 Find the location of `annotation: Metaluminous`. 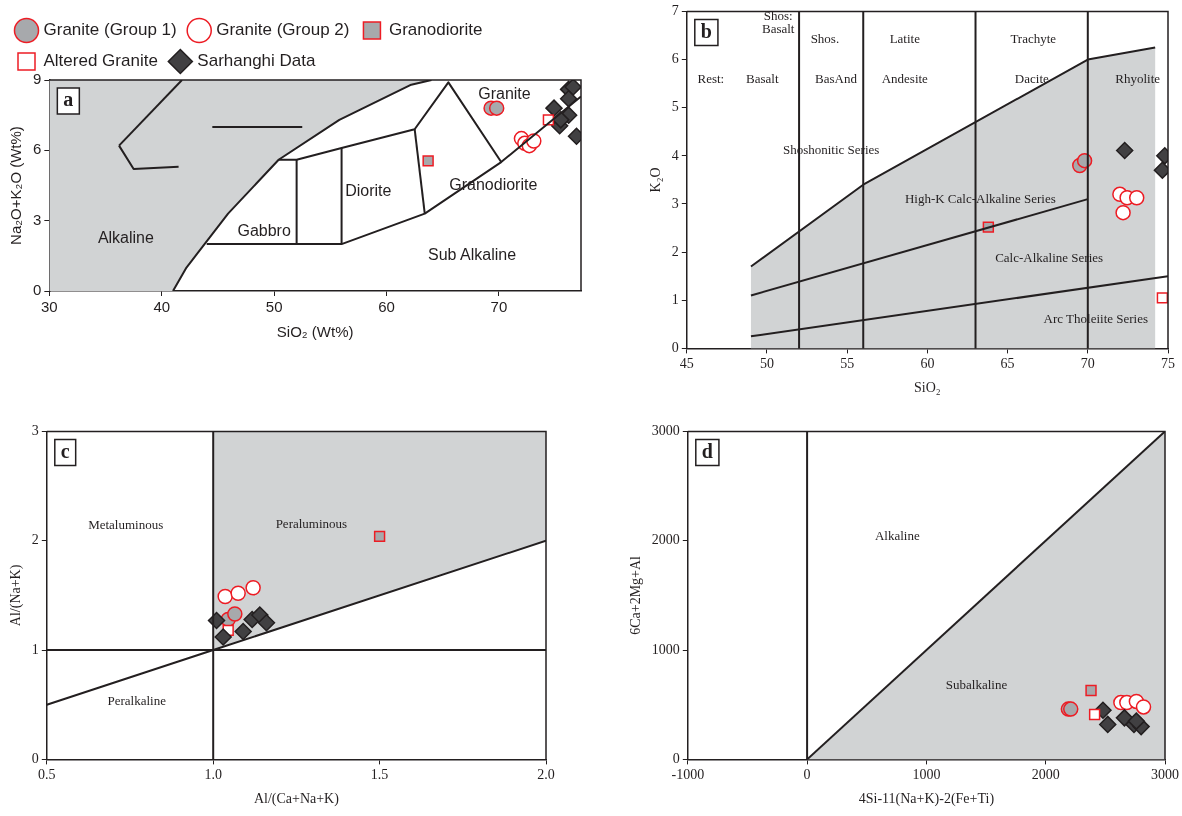

annotation: Metaluminous is located at coordinates (126, 524).